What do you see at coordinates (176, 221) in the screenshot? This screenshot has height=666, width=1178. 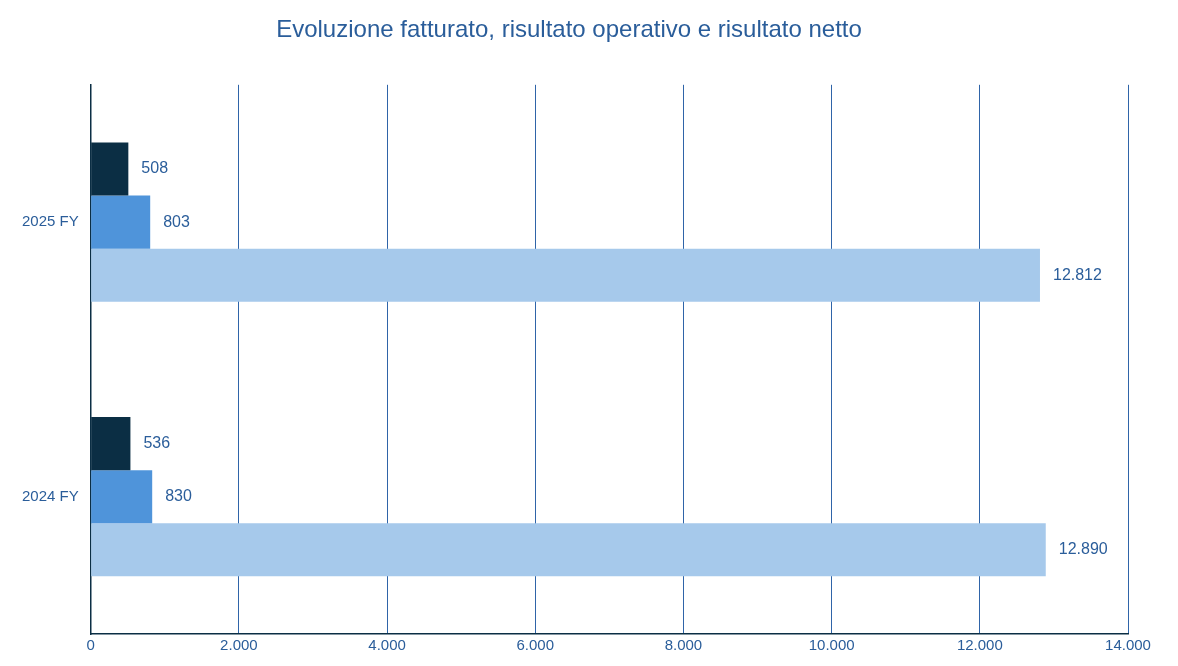 I see `data-label: 803` at bounding box center [176, 221].